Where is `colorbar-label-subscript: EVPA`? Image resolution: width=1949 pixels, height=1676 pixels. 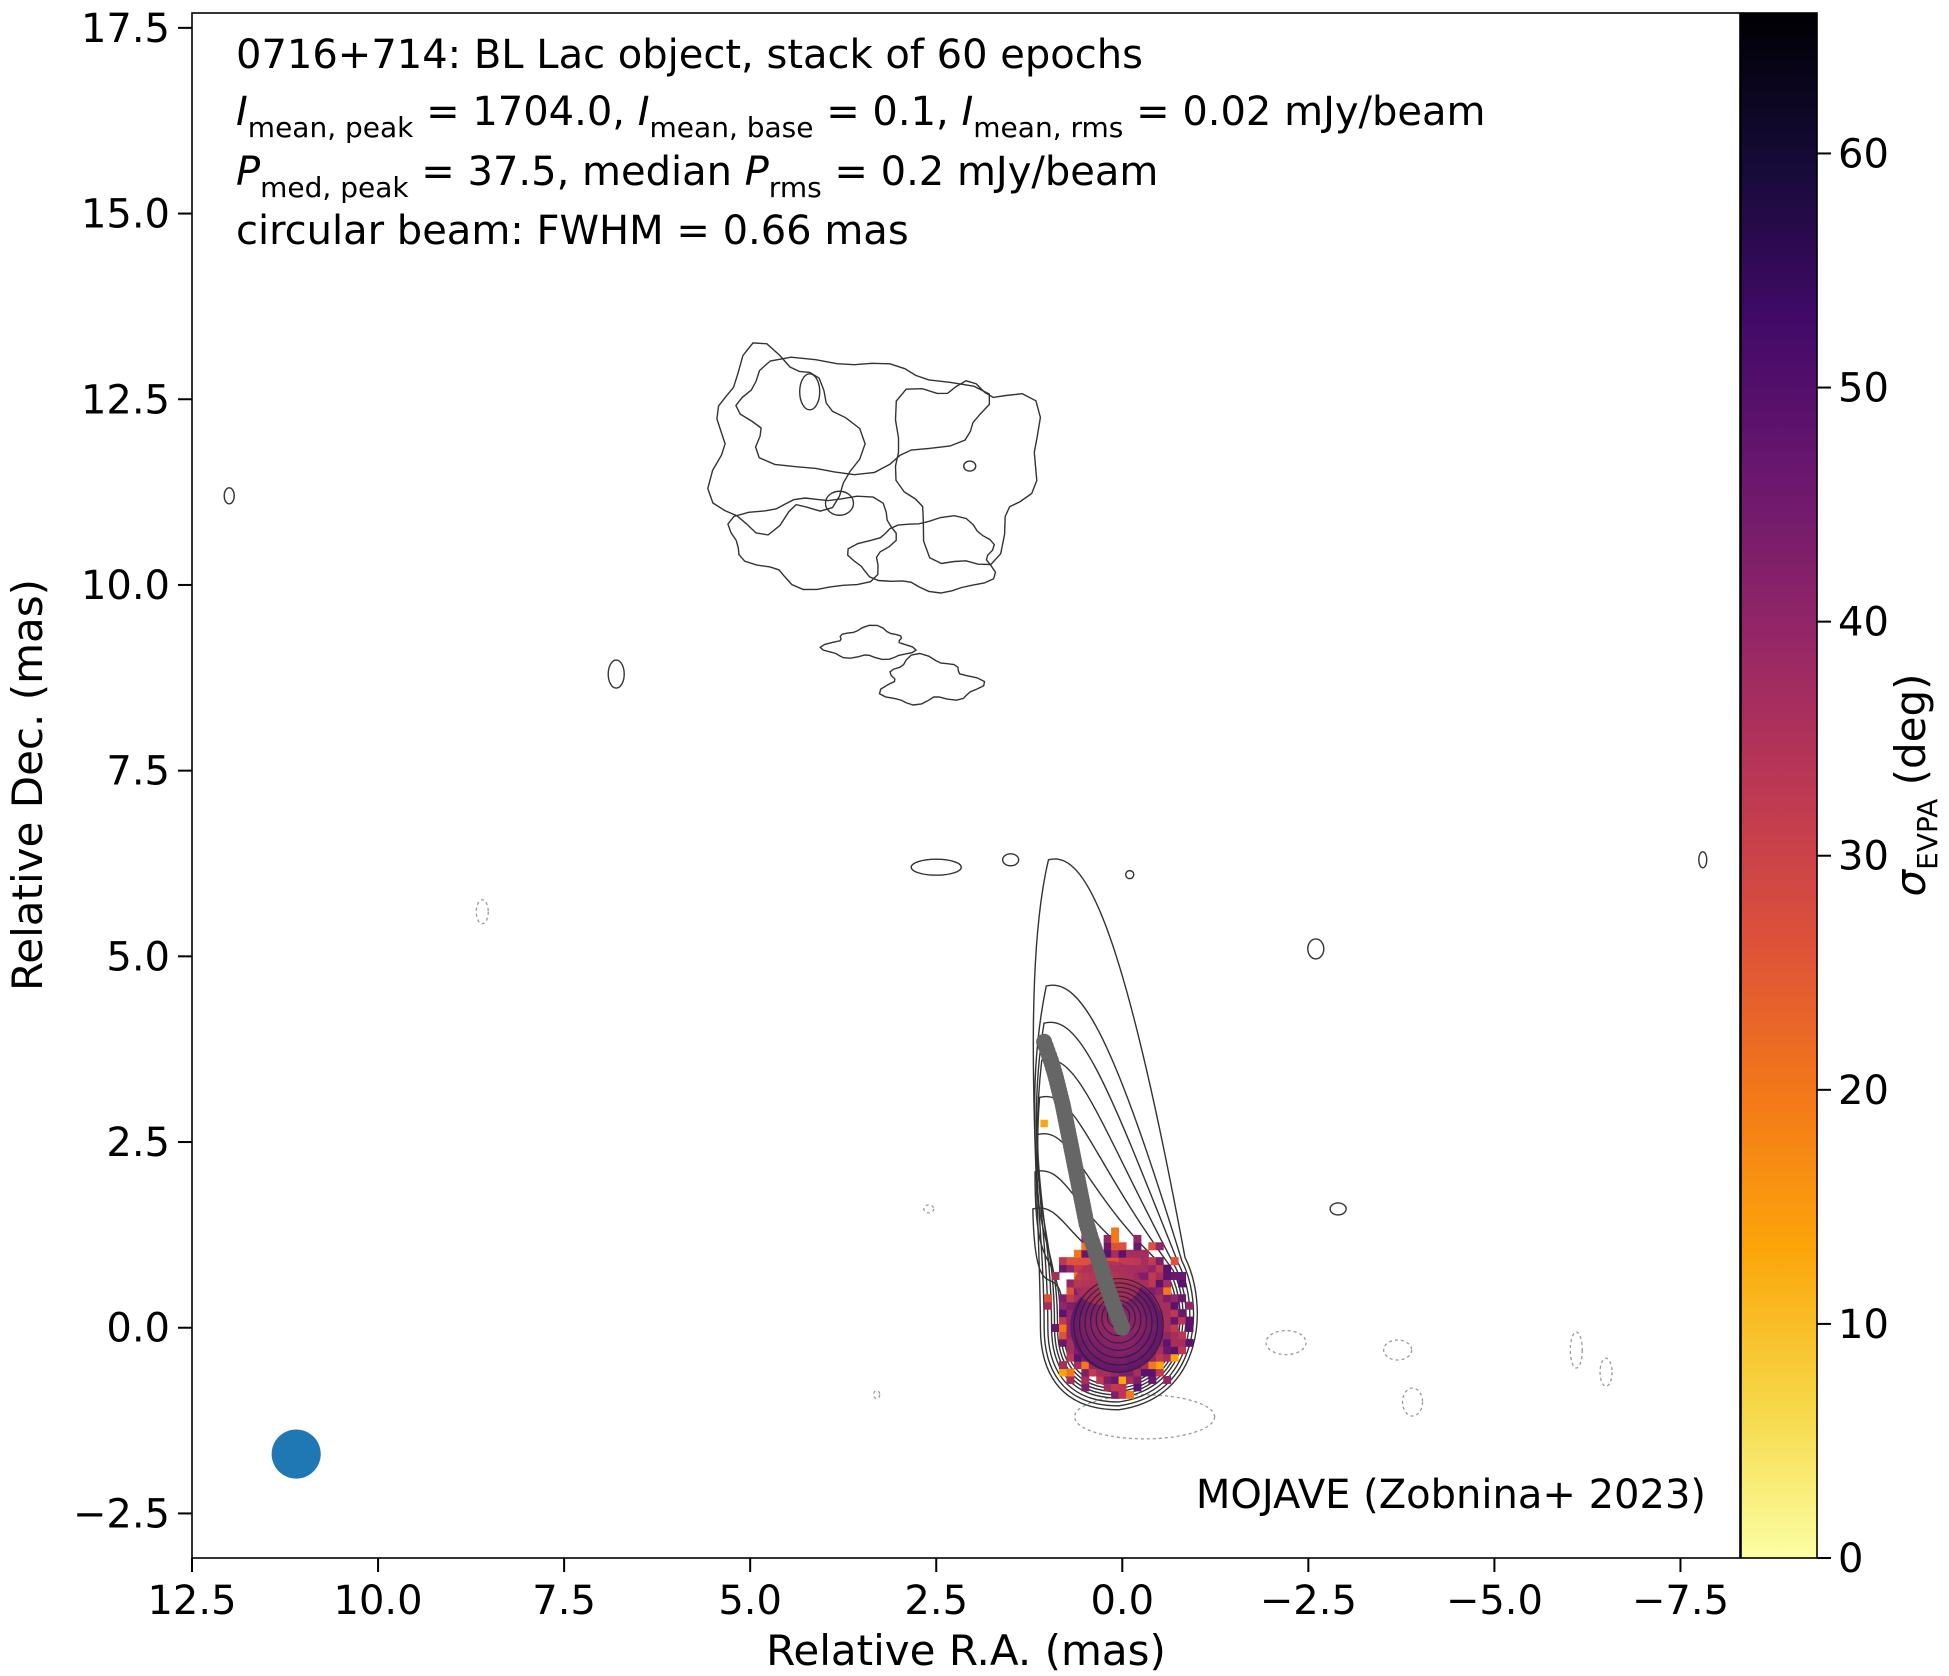 colorbar-label-subscript: EVPA is located at coordinates (1927, 834).